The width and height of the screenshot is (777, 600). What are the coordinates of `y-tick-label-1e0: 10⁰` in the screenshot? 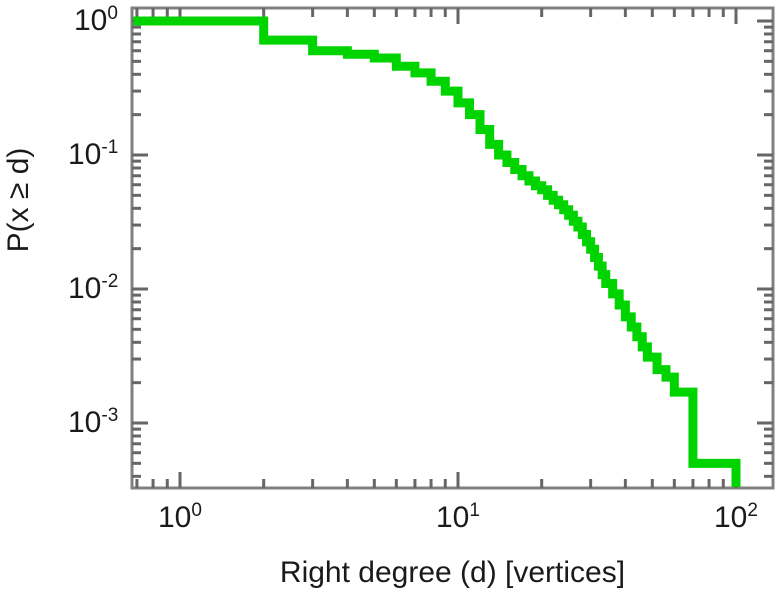 It's located at (96, 20).